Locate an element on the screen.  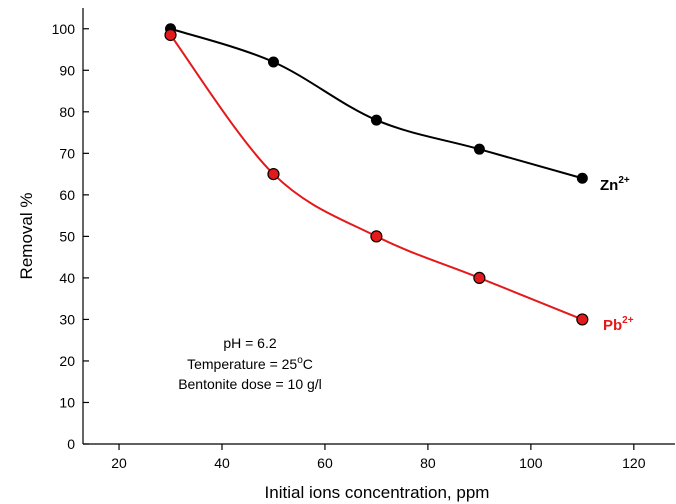
y-tick-label: 30 is located at coordinates (67, 319).